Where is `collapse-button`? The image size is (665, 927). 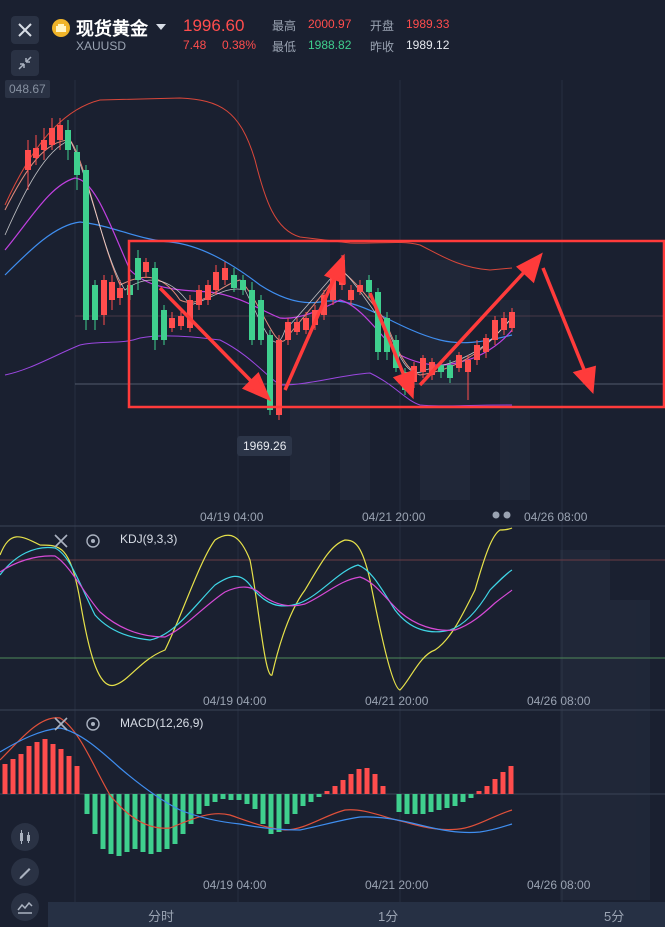
collapse-button is located at coordinates (25, 63).